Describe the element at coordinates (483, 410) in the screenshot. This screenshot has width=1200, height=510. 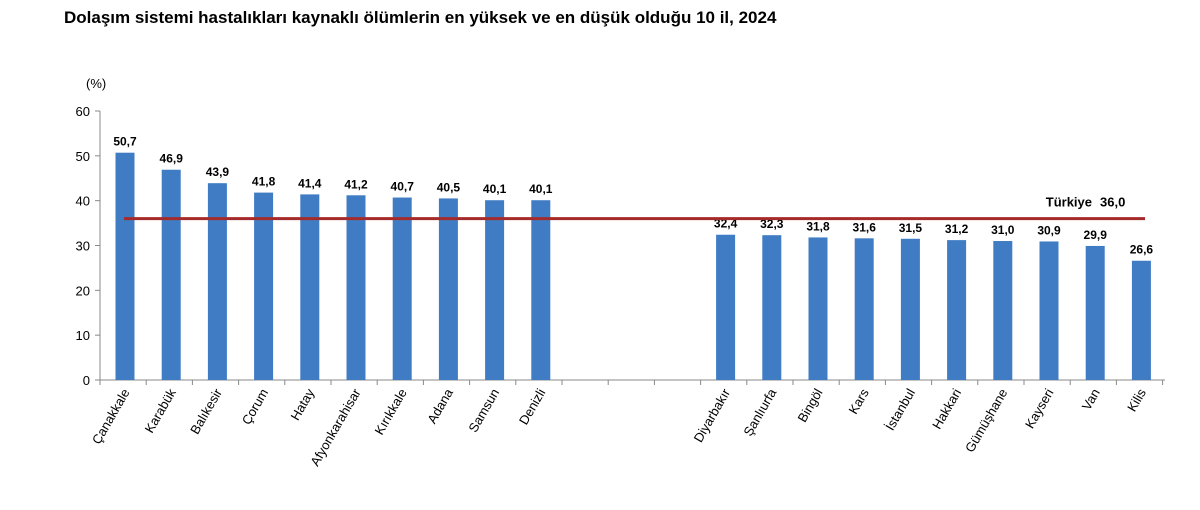
I see `x-category-label: Samsun` at that location.